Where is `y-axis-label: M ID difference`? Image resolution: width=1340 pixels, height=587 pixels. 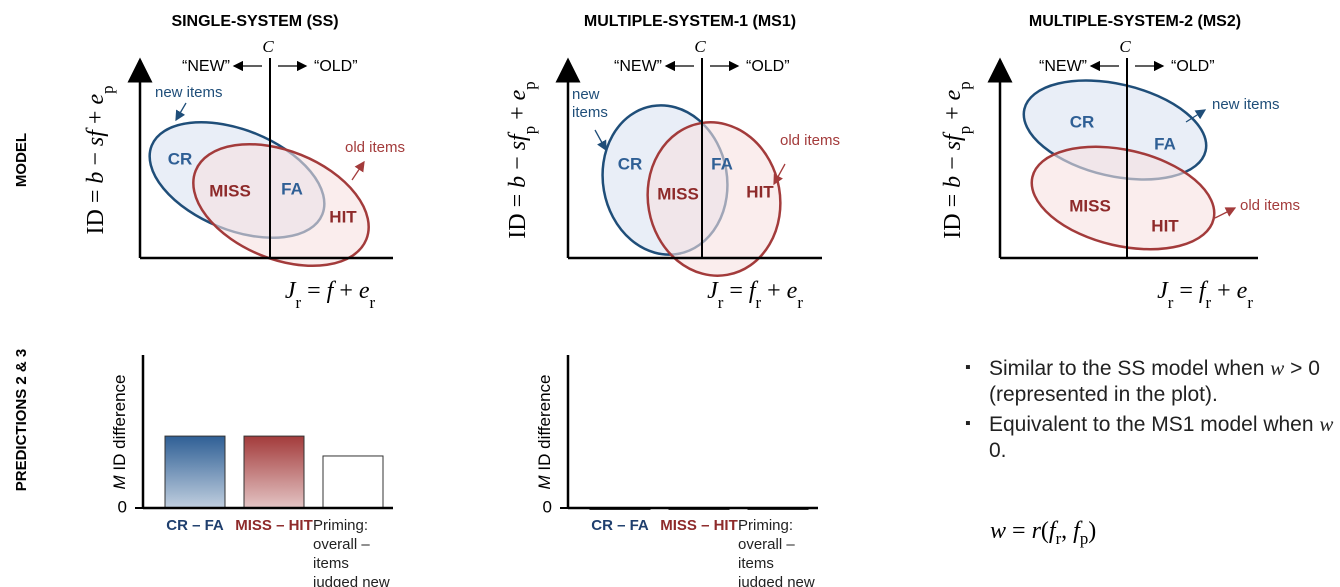 y-axis-label: M ID difference is located at coordinates (544, 432).